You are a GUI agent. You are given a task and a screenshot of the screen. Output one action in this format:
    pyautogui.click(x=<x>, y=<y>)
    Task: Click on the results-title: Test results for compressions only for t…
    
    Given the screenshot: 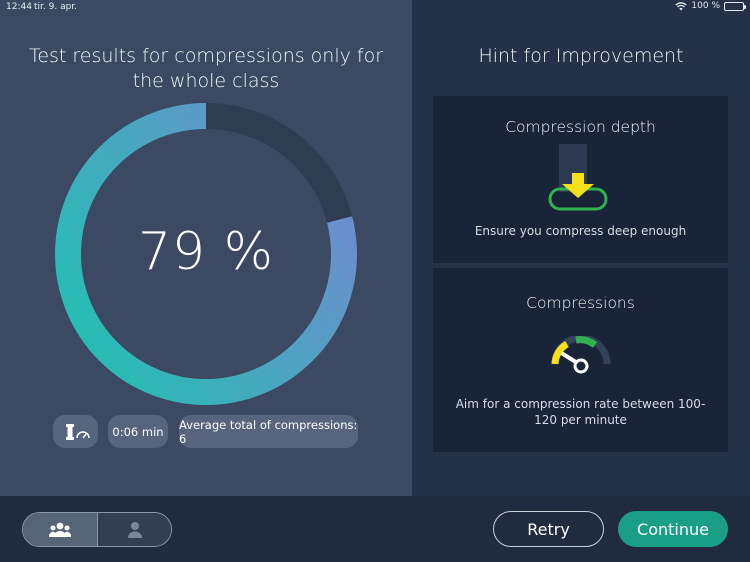 What is the action you would take?
    pyautogui.click(x=206, y=68)
    